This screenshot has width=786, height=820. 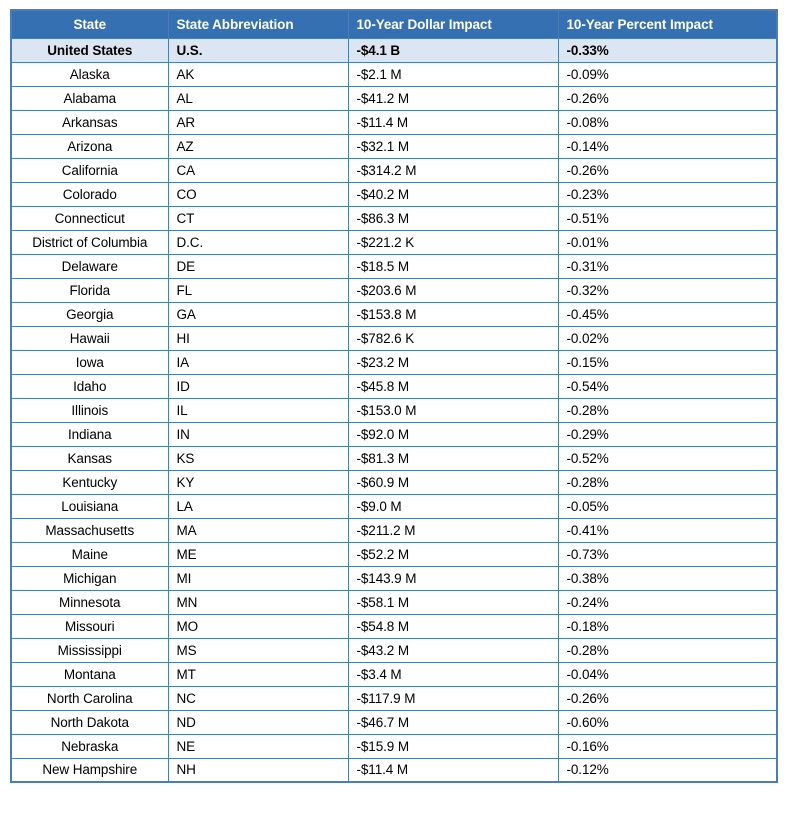 What do you see at coordinates (453, 362) in the screenshot?
I see `dollar-impact-cell: -$23.2 M` at bounding box center [453, 362].